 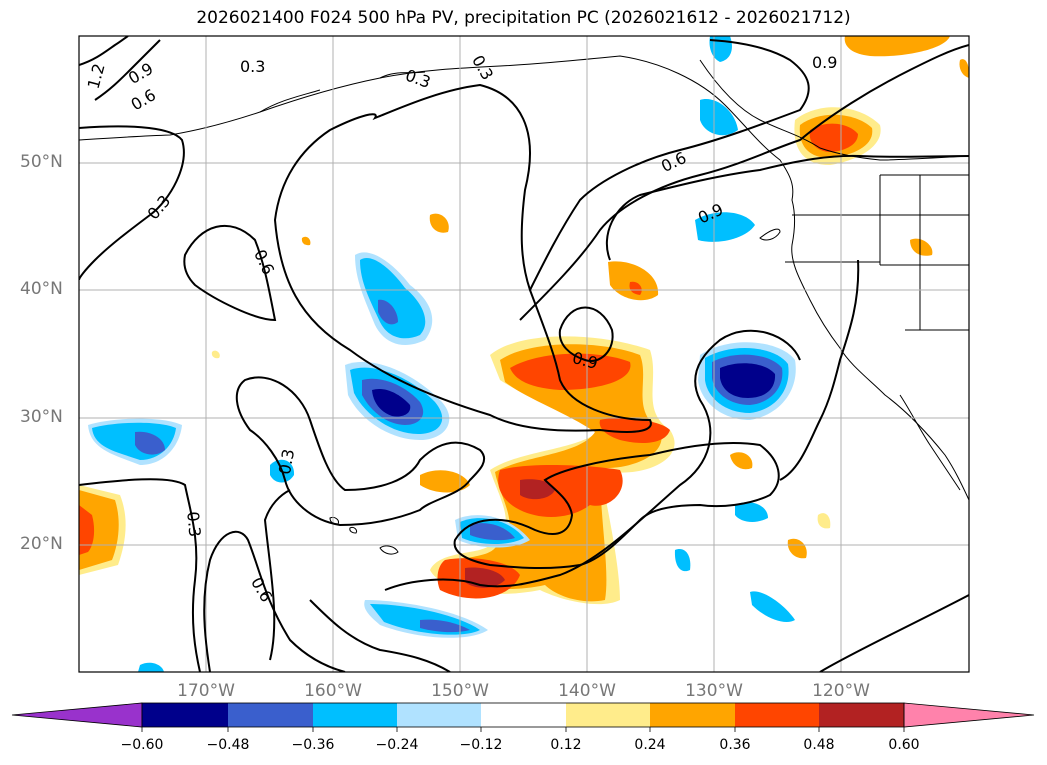 What do you see at coordinates (206, 691) in the screenshot?
I see `lon-label-170w: 170°W` at bounding box center [206, 691].